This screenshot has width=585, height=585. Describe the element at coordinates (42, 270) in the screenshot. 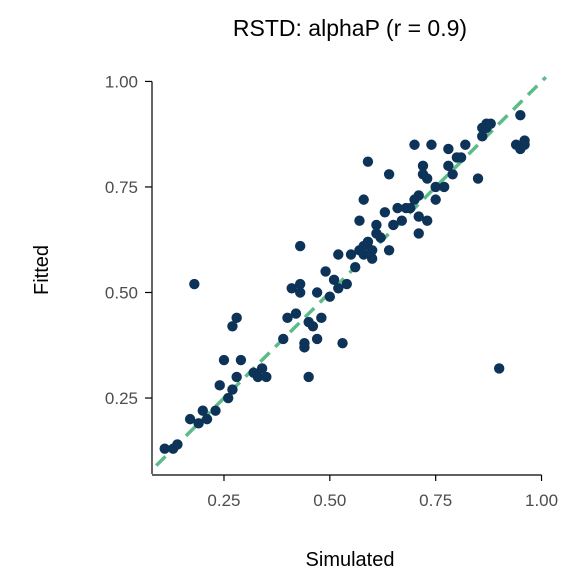

I see `y-axis-label: Fitted` at that location.